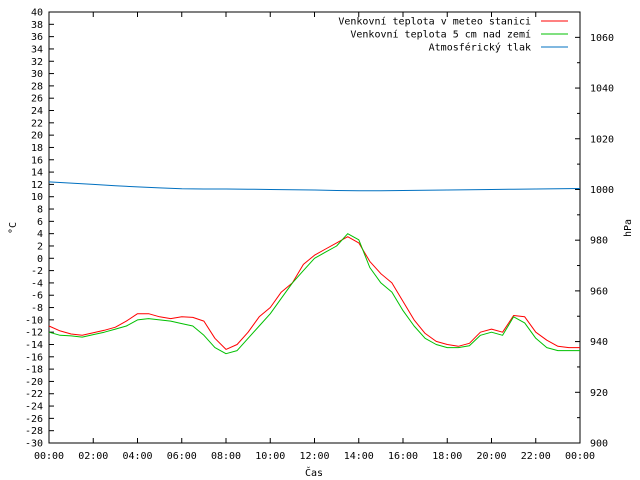 This screenshot has height=480, width=640. What do you see at coordinates (40, 222) in the screenshot?
I see `y-left-tick-label: 6` at bounding box center [40, 222].